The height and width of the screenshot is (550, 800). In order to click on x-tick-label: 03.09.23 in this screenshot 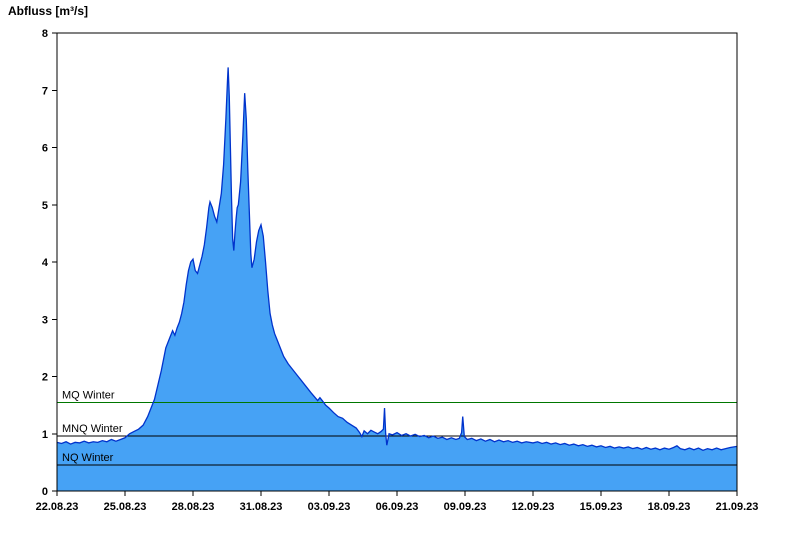, I will do `click(329, 507)`.